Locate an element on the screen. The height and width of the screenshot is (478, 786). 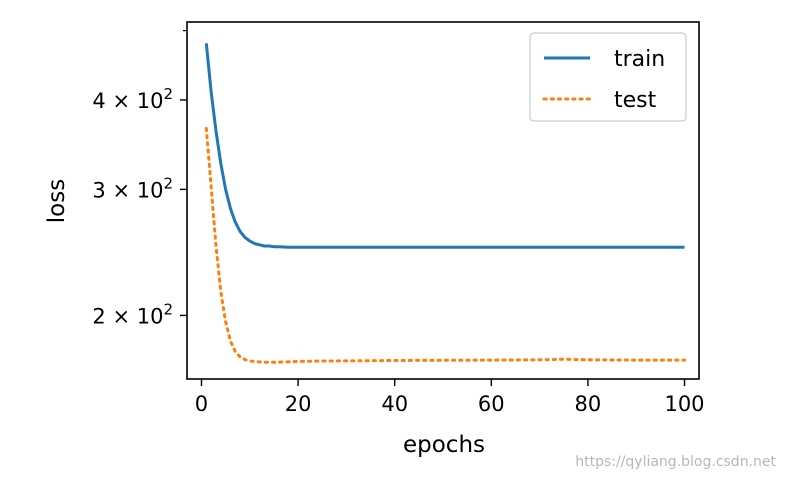
y-tick-label-300: 3 × 10² is located at coordinates (132, 188).